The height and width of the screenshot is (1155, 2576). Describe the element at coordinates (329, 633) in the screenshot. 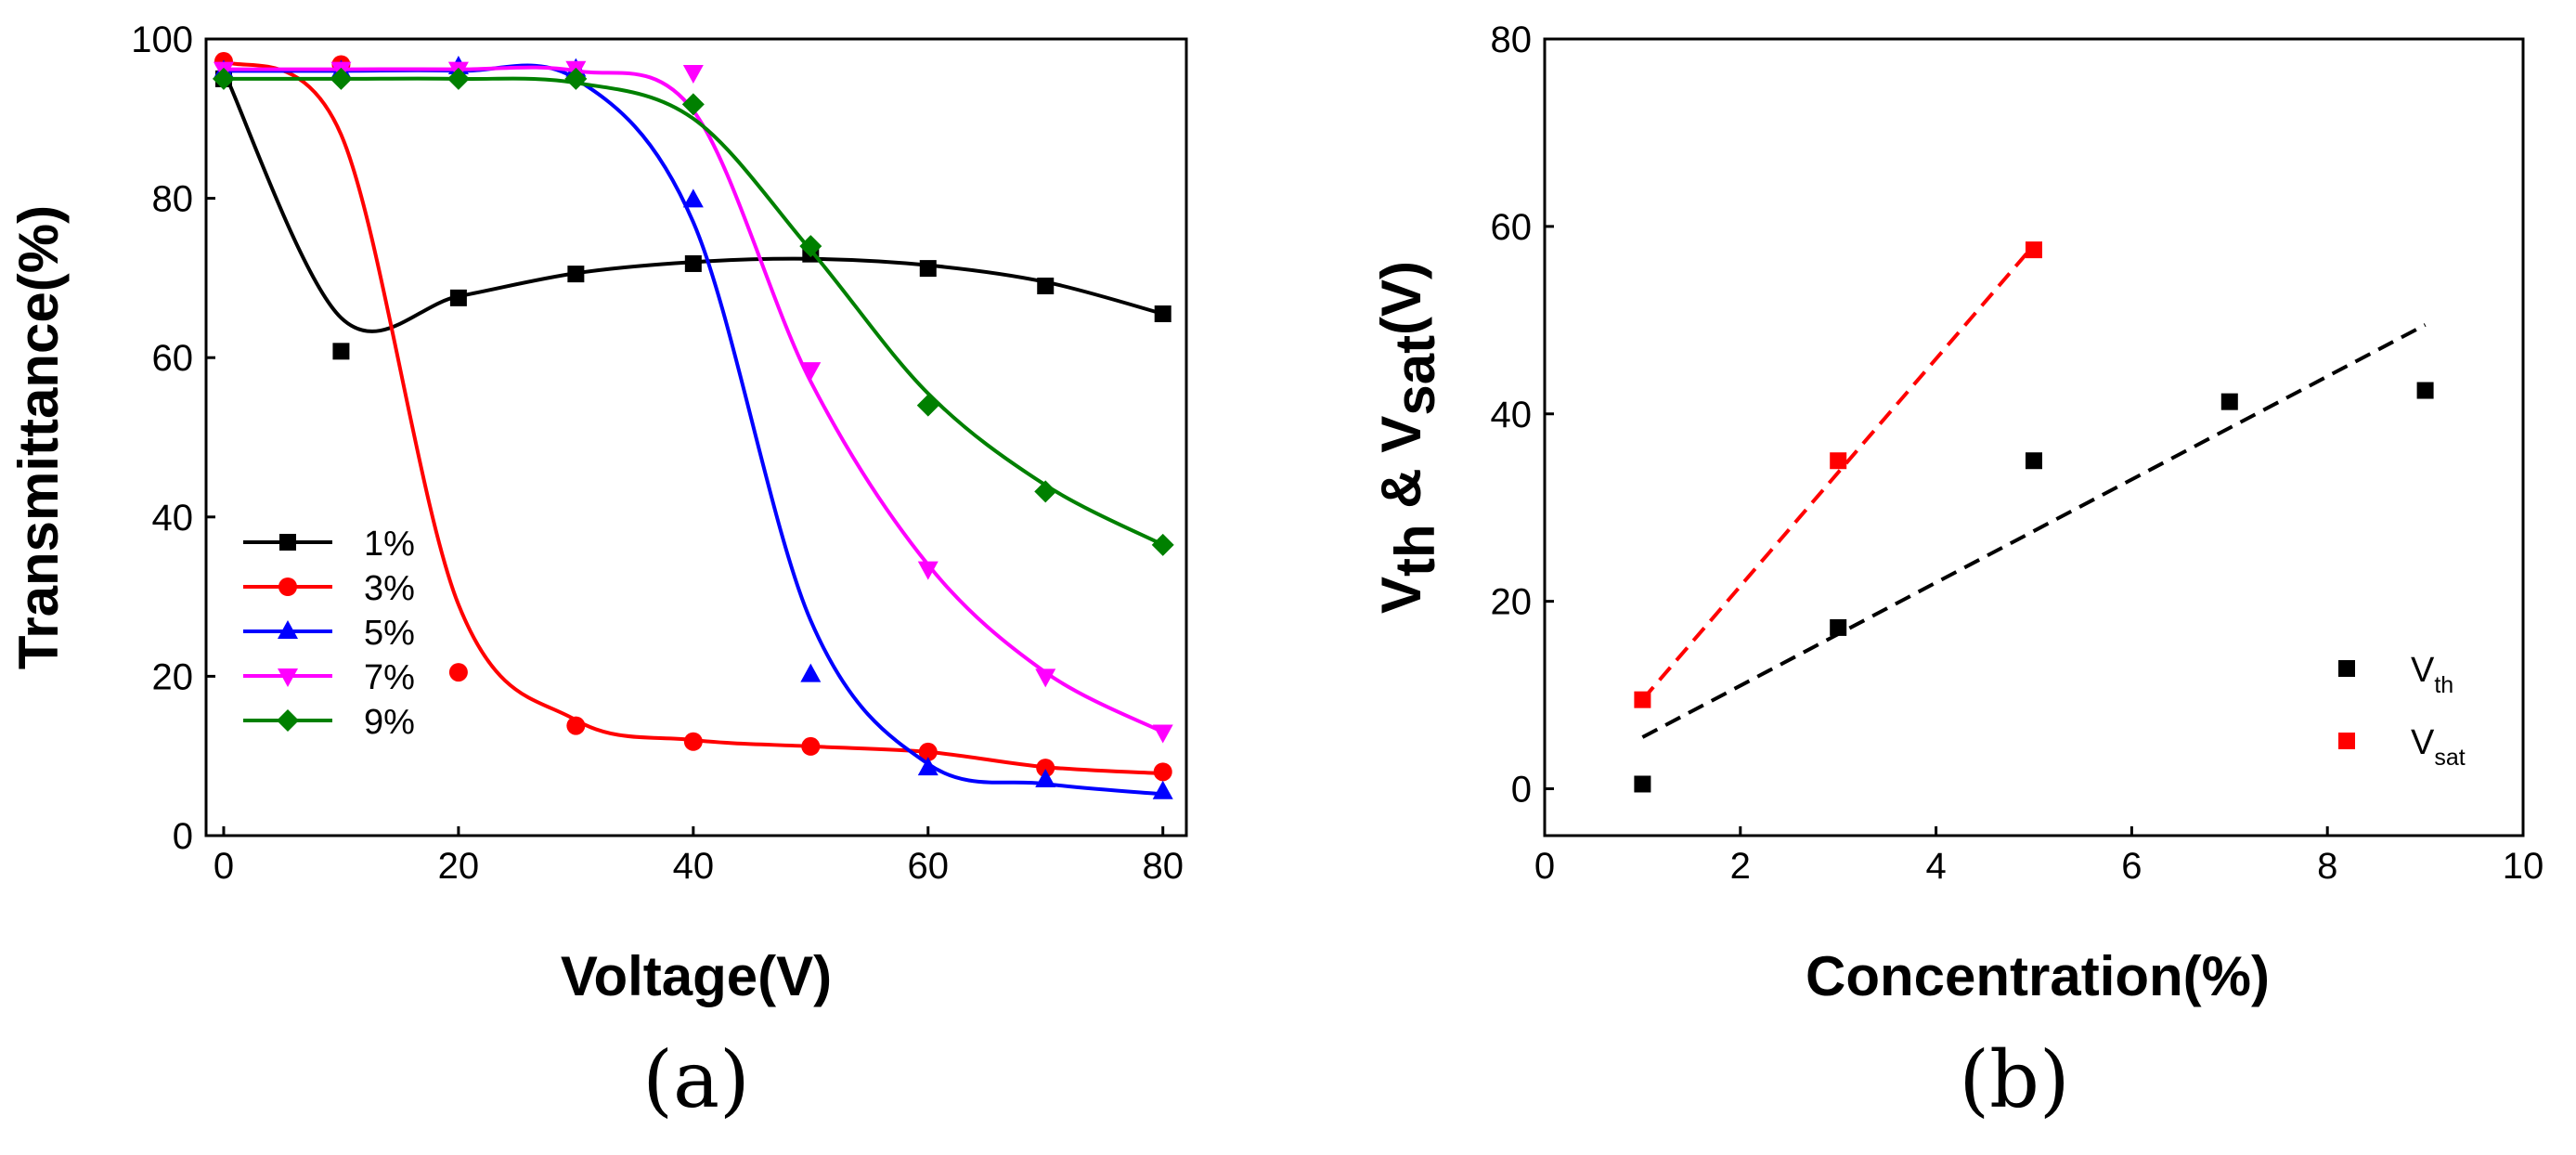

I see `legend: 1% 3% 5% 7% 9%` at that location.